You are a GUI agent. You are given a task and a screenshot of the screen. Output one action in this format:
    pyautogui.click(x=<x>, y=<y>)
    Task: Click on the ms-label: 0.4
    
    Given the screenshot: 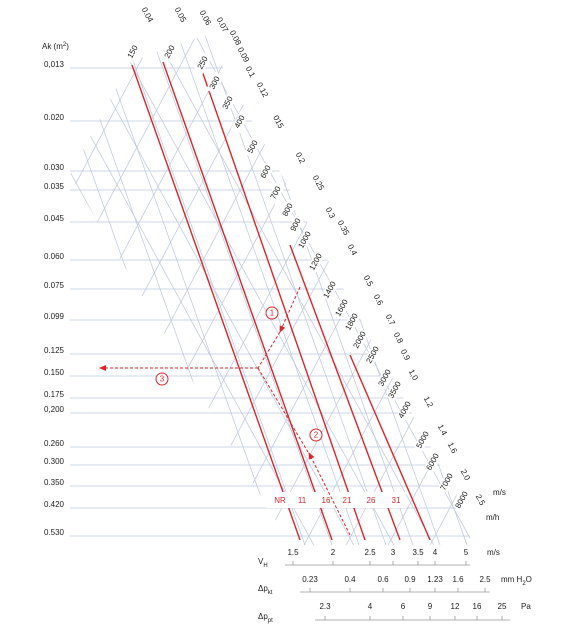 What is the action you would take?
    pyautogui.click(x=352, y=250)
    